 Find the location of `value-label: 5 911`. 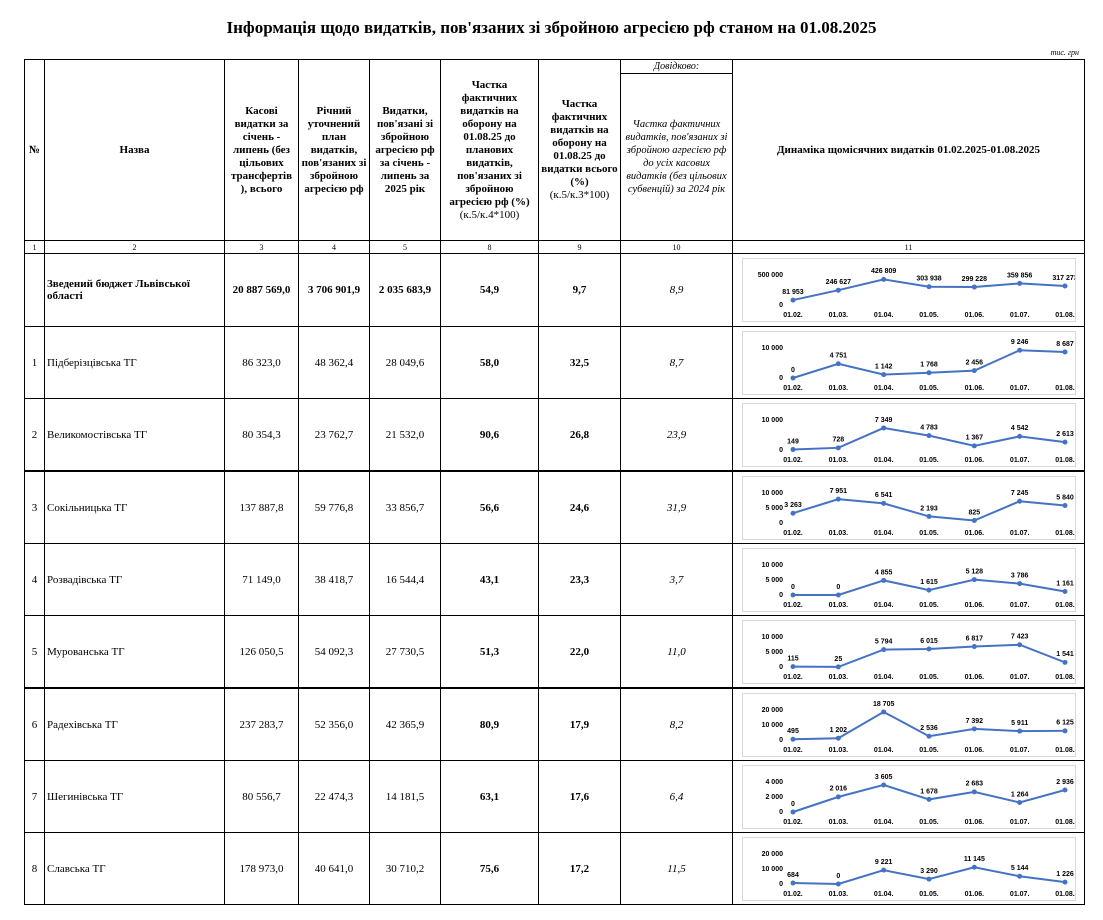

value-label: 5 911 is located at coordinates (1019, 722).